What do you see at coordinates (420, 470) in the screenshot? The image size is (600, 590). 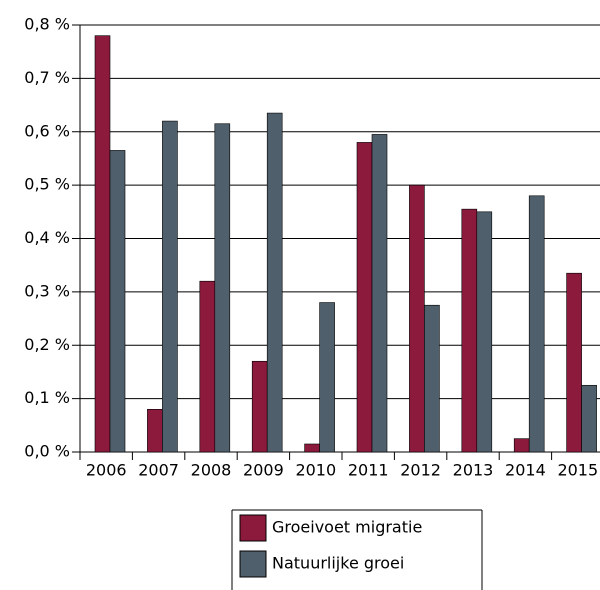 I see `x-tick-label: 2012` at bounding box center [420, 470].